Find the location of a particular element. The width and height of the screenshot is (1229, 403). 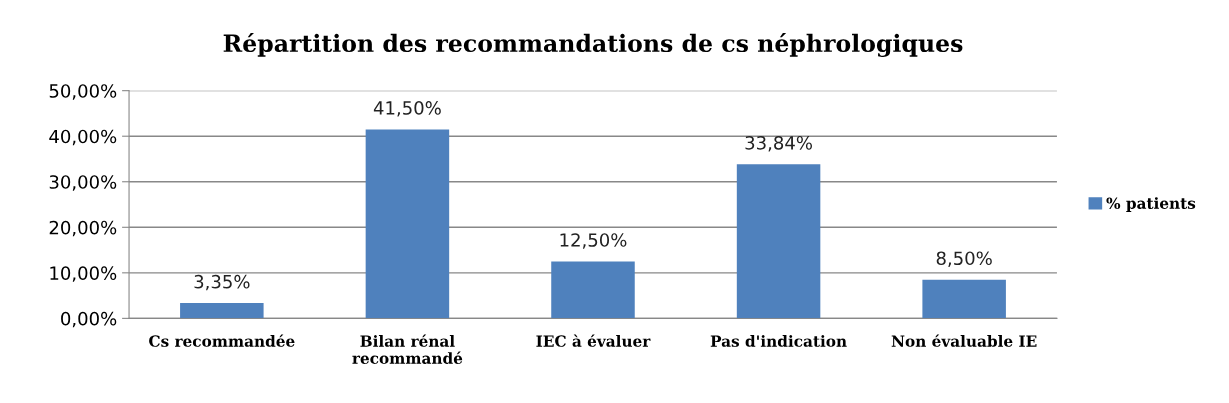

y-tick-label: 30,00% is located at coordinates (83, 183).